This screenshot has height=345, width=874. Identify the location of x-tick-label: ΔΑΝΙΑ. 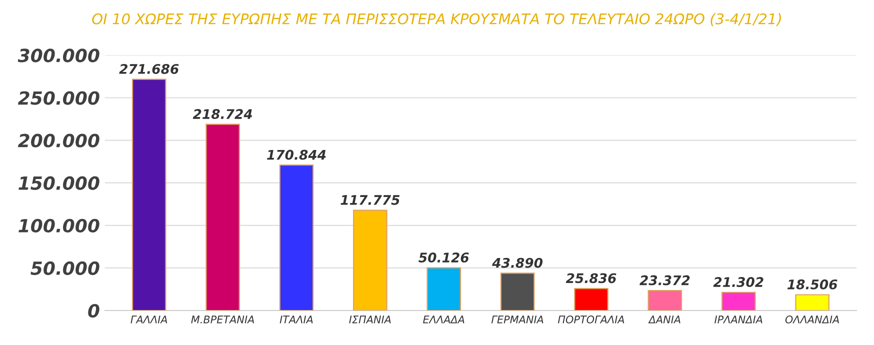
(664, 320).